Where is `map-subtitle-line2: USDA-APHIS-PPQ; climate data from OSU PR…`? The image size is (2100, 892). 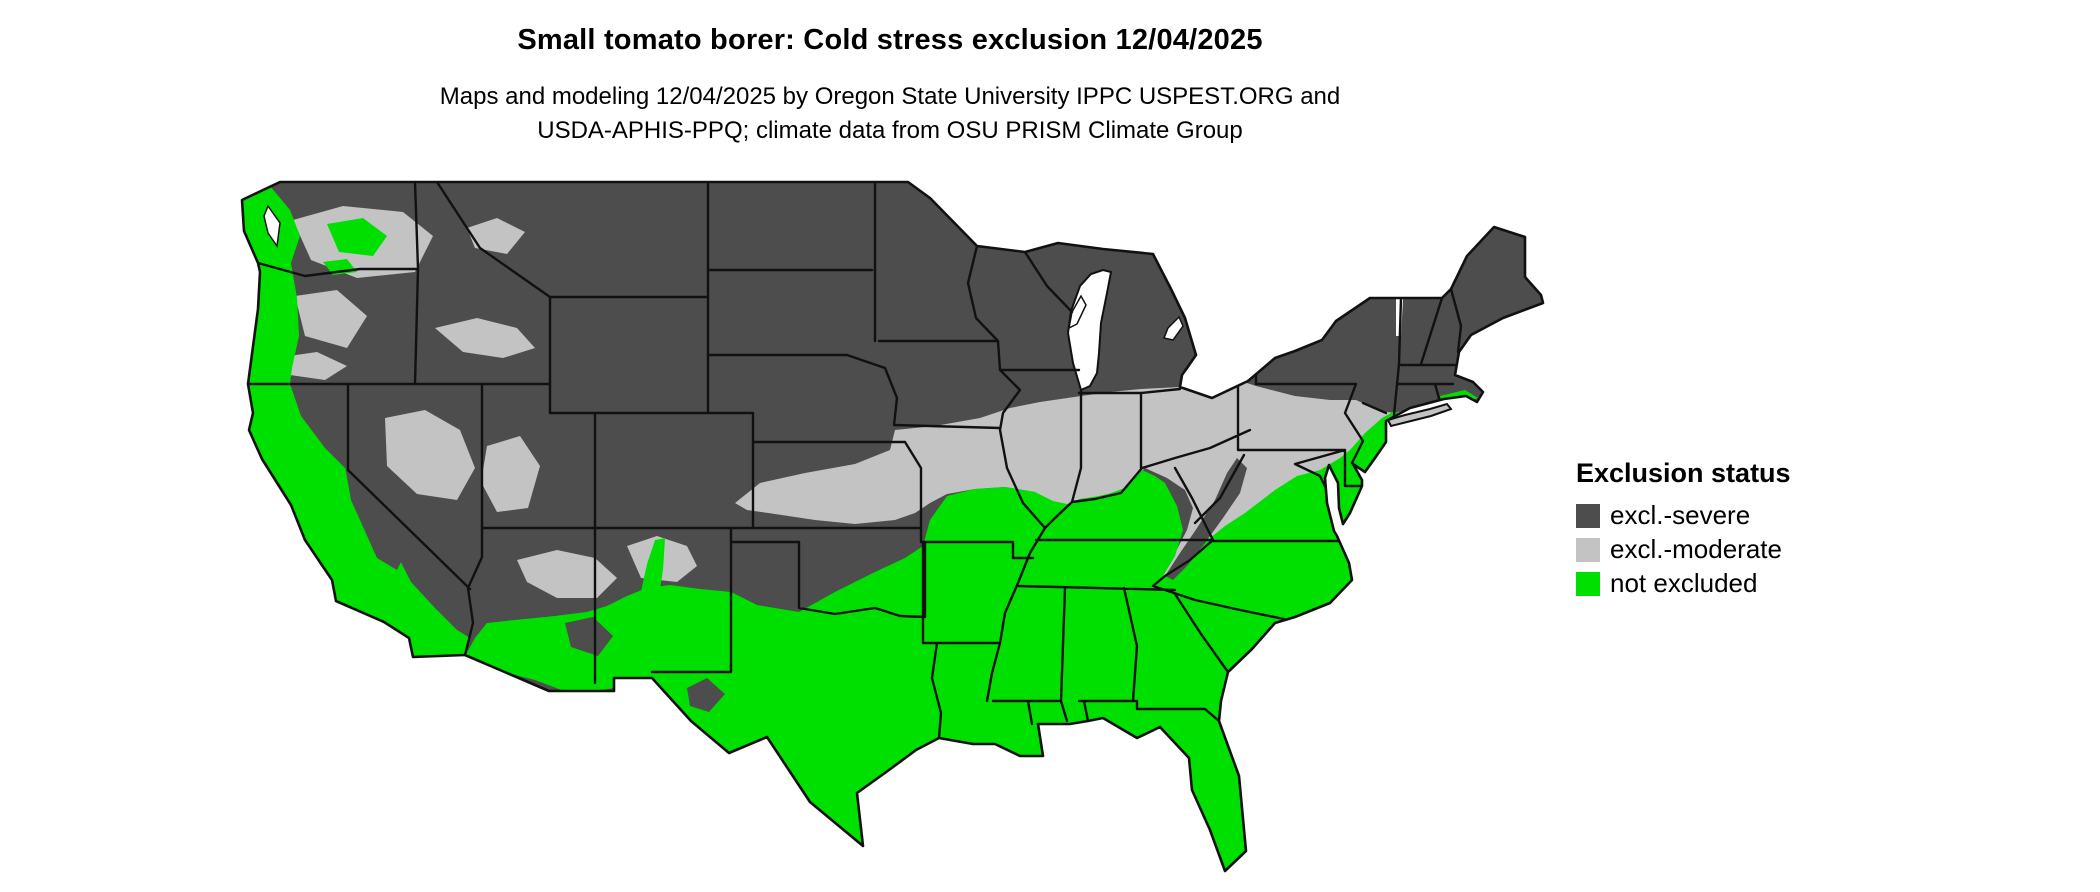 map-subtitle-line2: USDA-APHIS-PPQ; climate data from OSU PR… is located at coordinates (890, 130).